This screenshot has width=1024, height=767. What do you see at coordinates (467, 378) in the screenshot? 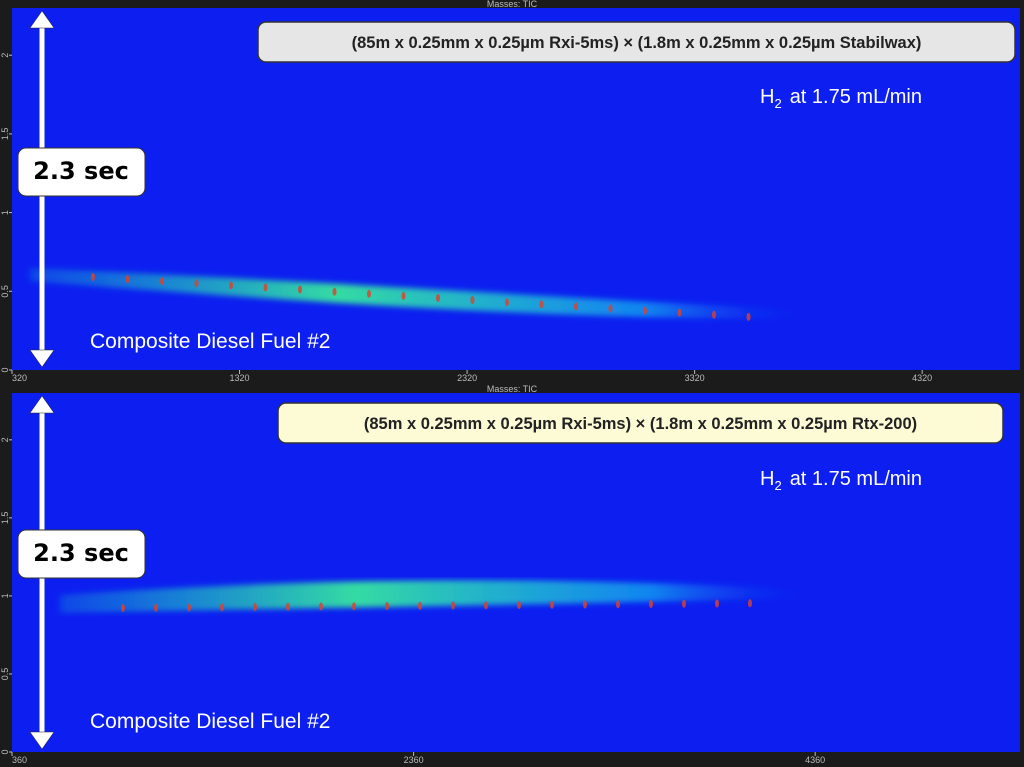
I see `x-tick-label: 2320` at bounding box center [467, 378].